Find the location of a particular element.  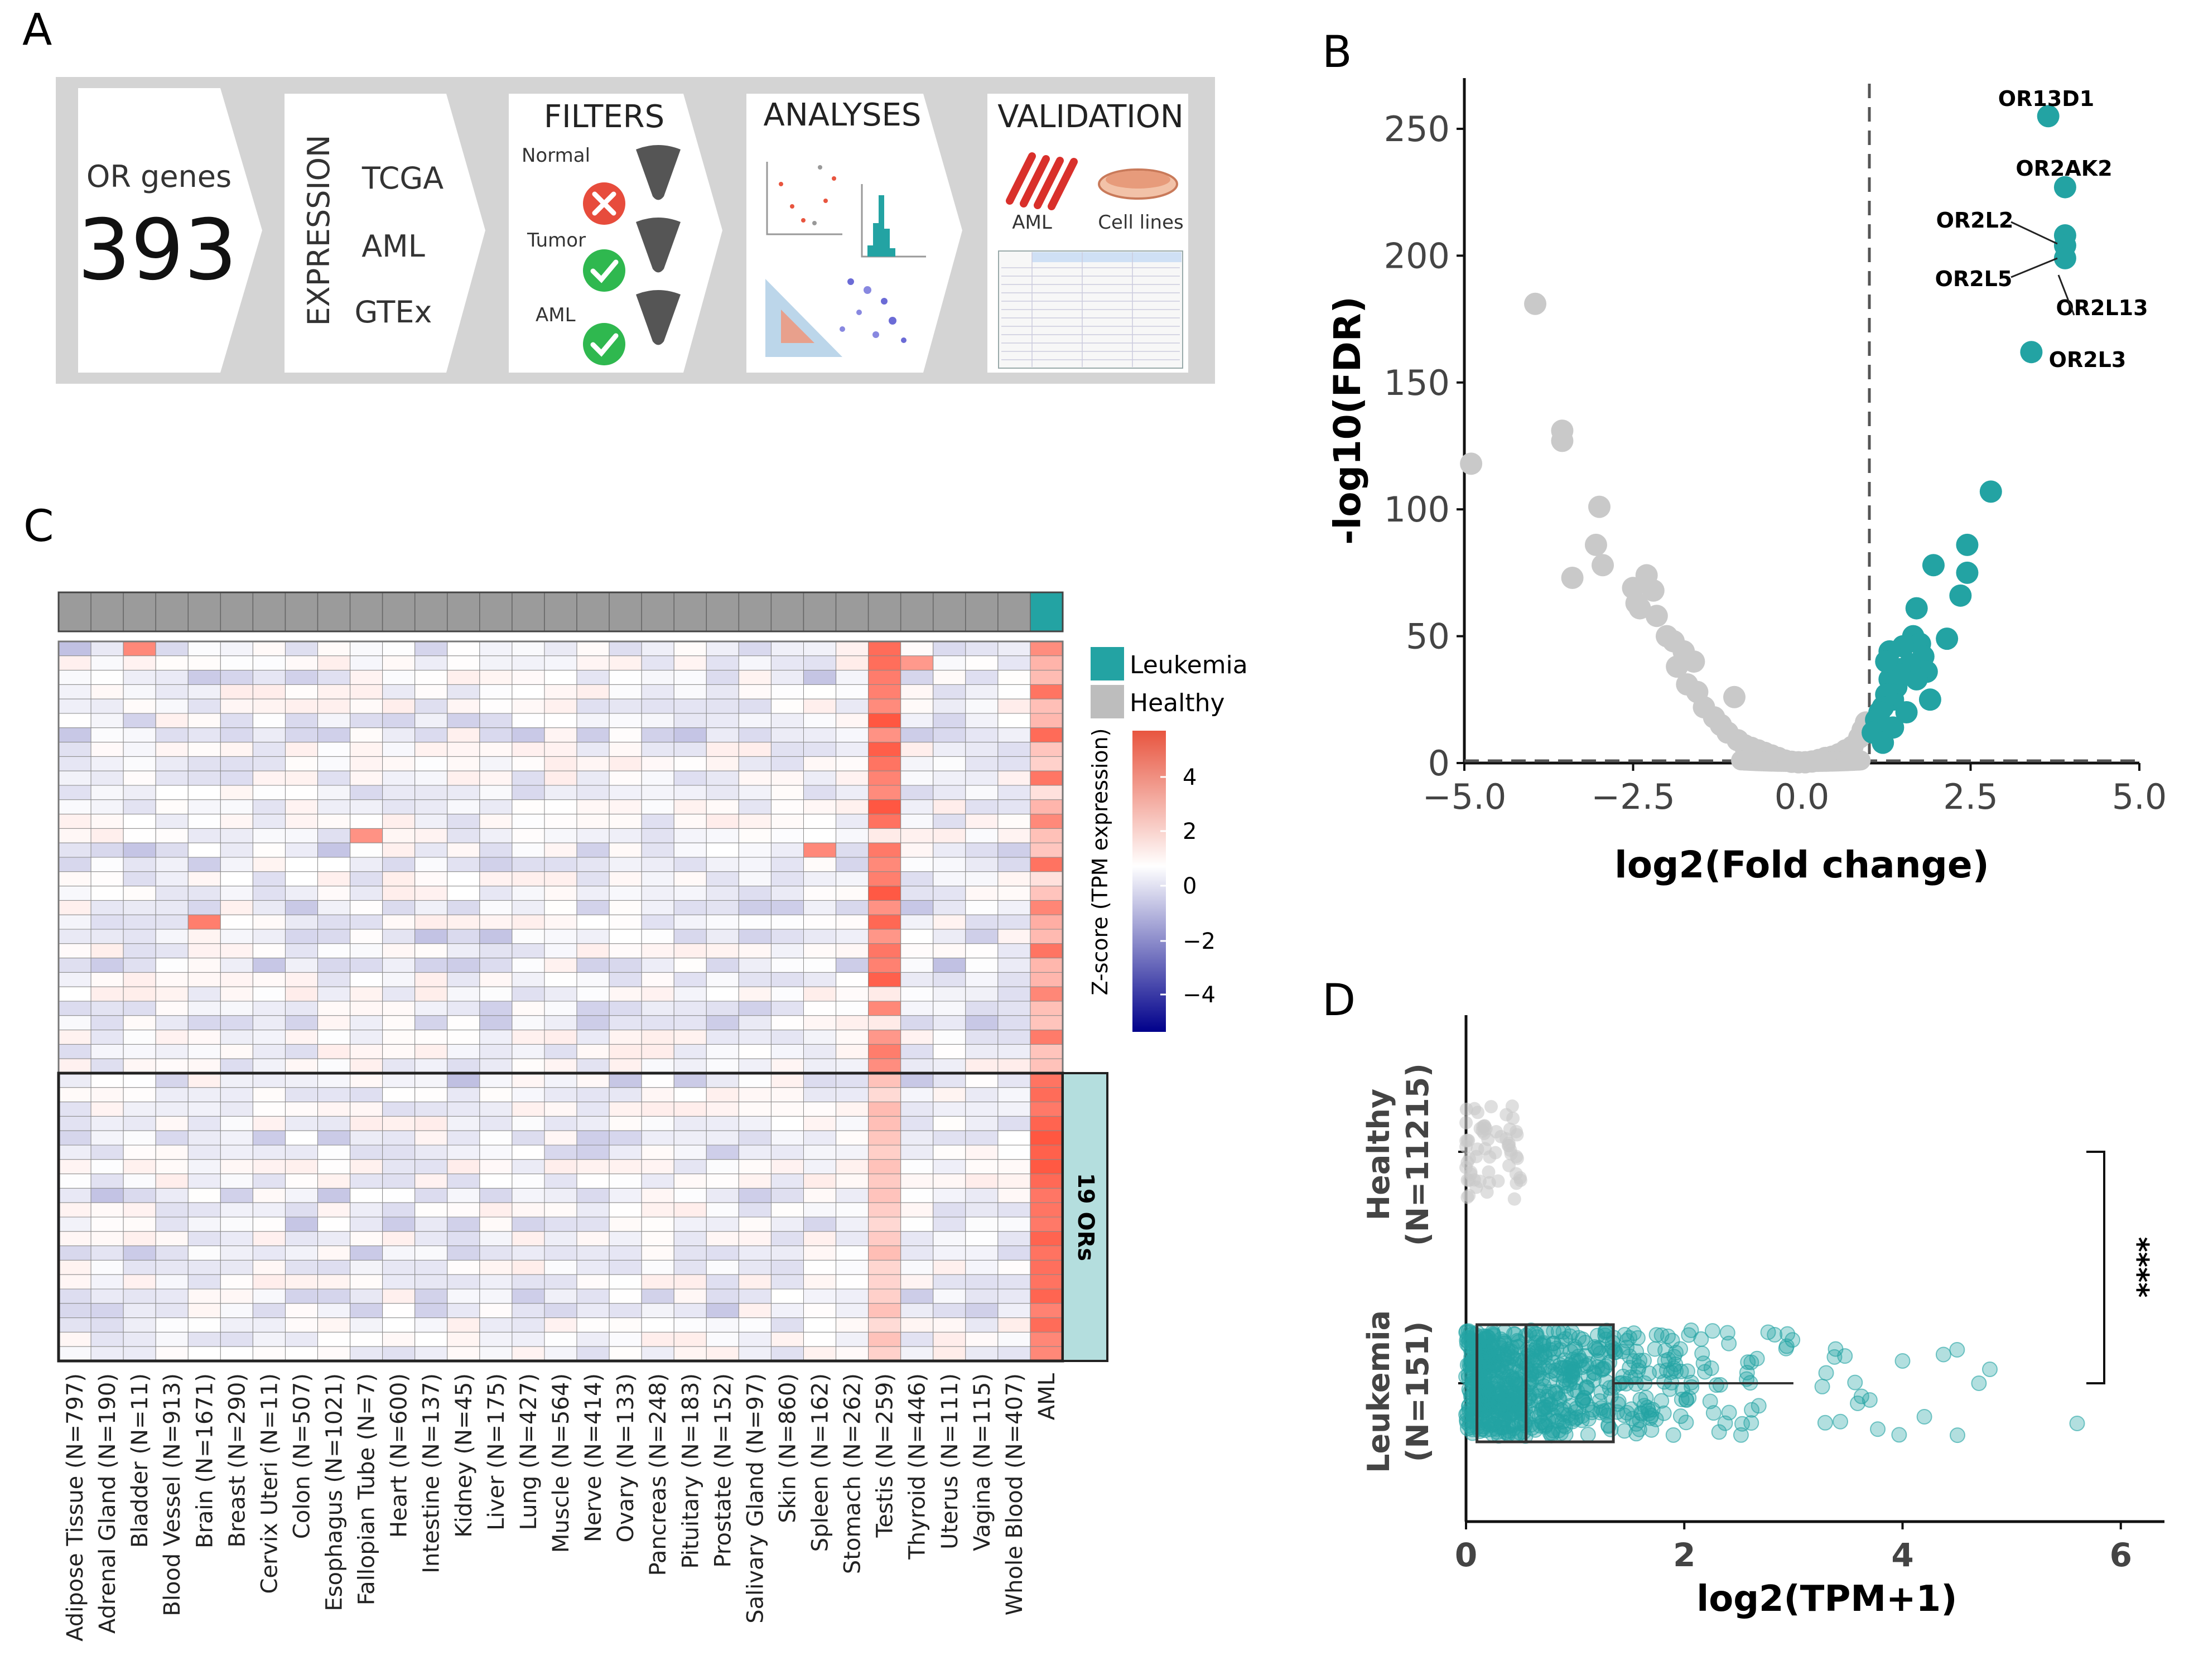

column-label: Ovary (N=133) is located at coordinates (626, 1458).